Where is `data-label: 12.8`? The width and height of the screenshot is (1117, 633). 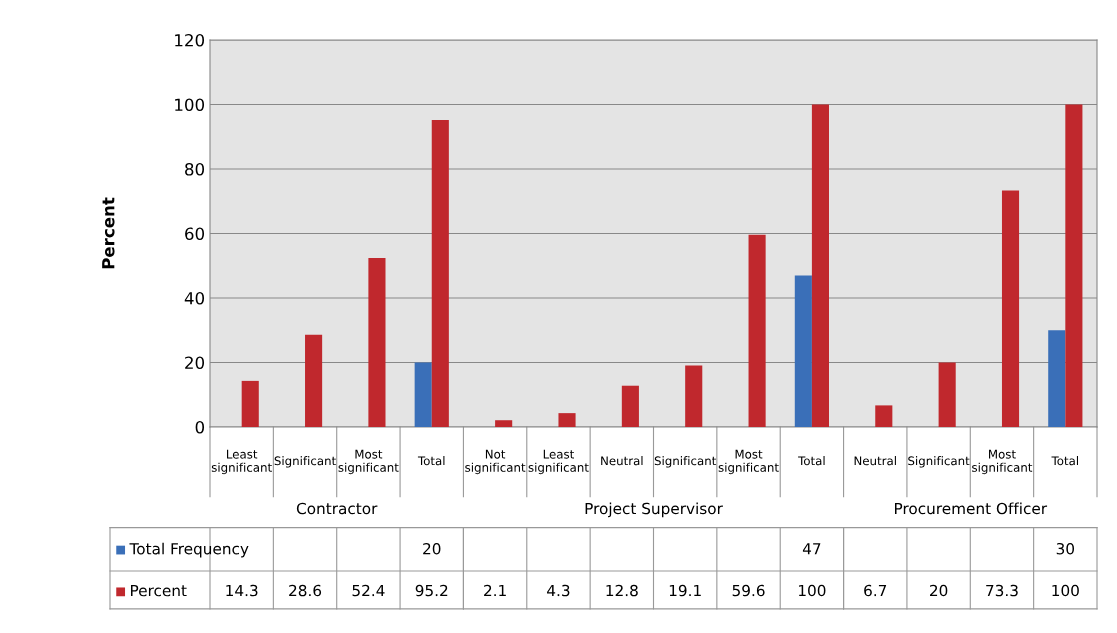 data-label: 12.8 is located at coordinates (622, 590).